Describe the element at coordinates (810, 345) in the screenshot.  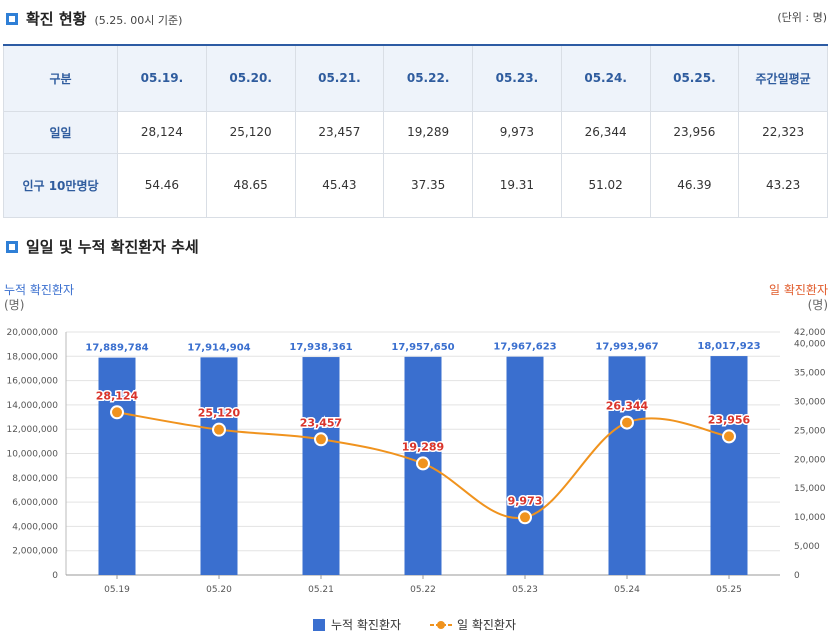
I see `right-tick-label: 40,000` at that location.